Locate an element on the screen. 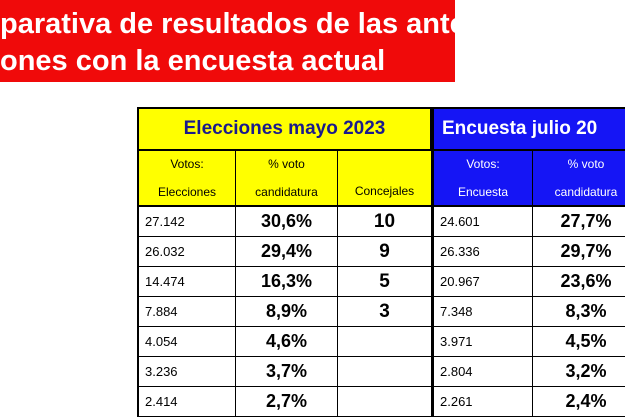 This screenshot has height=417, width=625. table-cell: 29,4% is located at coordinates (287, 252).